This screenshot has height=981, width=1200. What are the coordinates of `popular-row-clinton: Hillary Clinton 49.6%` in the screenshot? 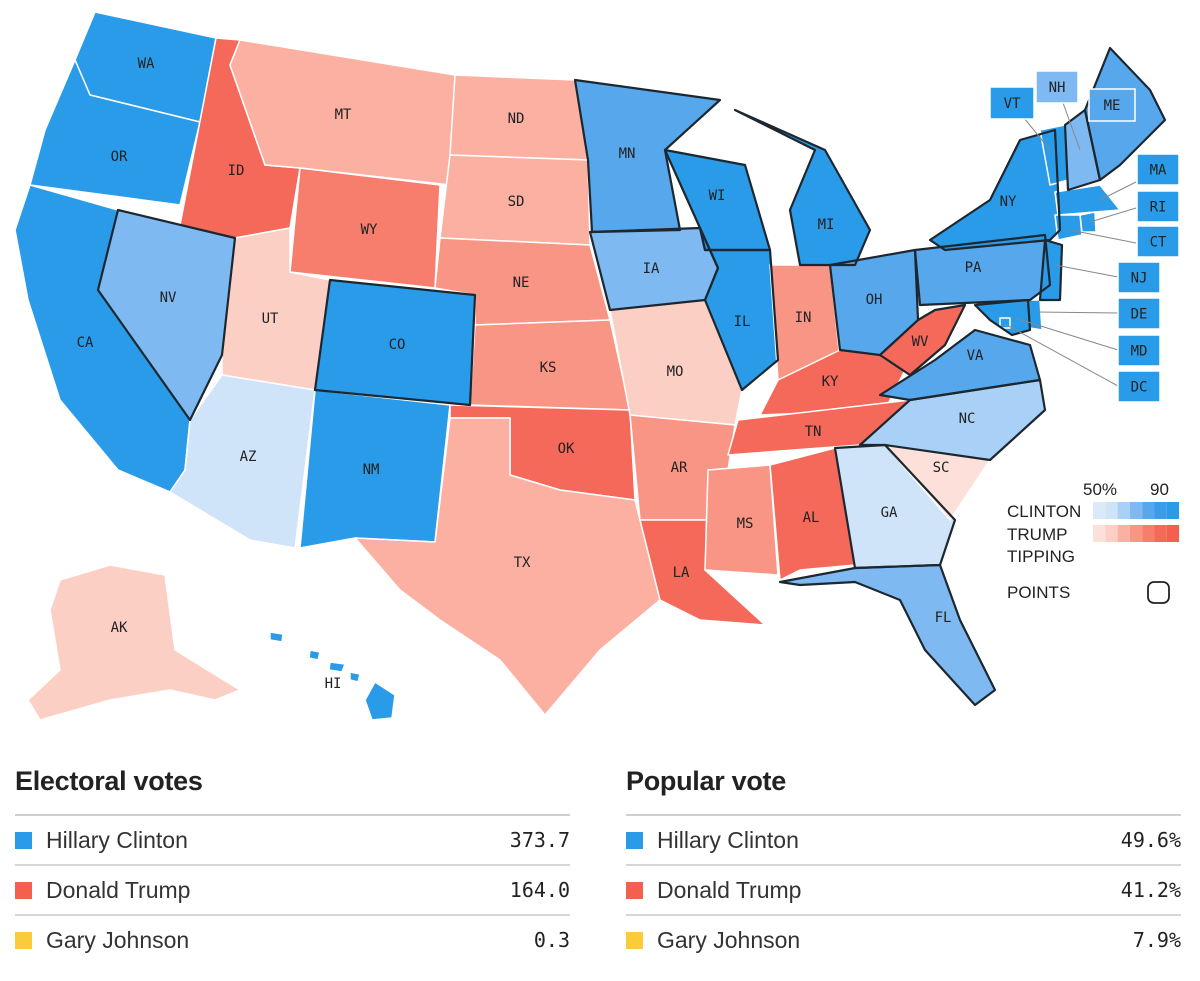 It's located at (903, 841).